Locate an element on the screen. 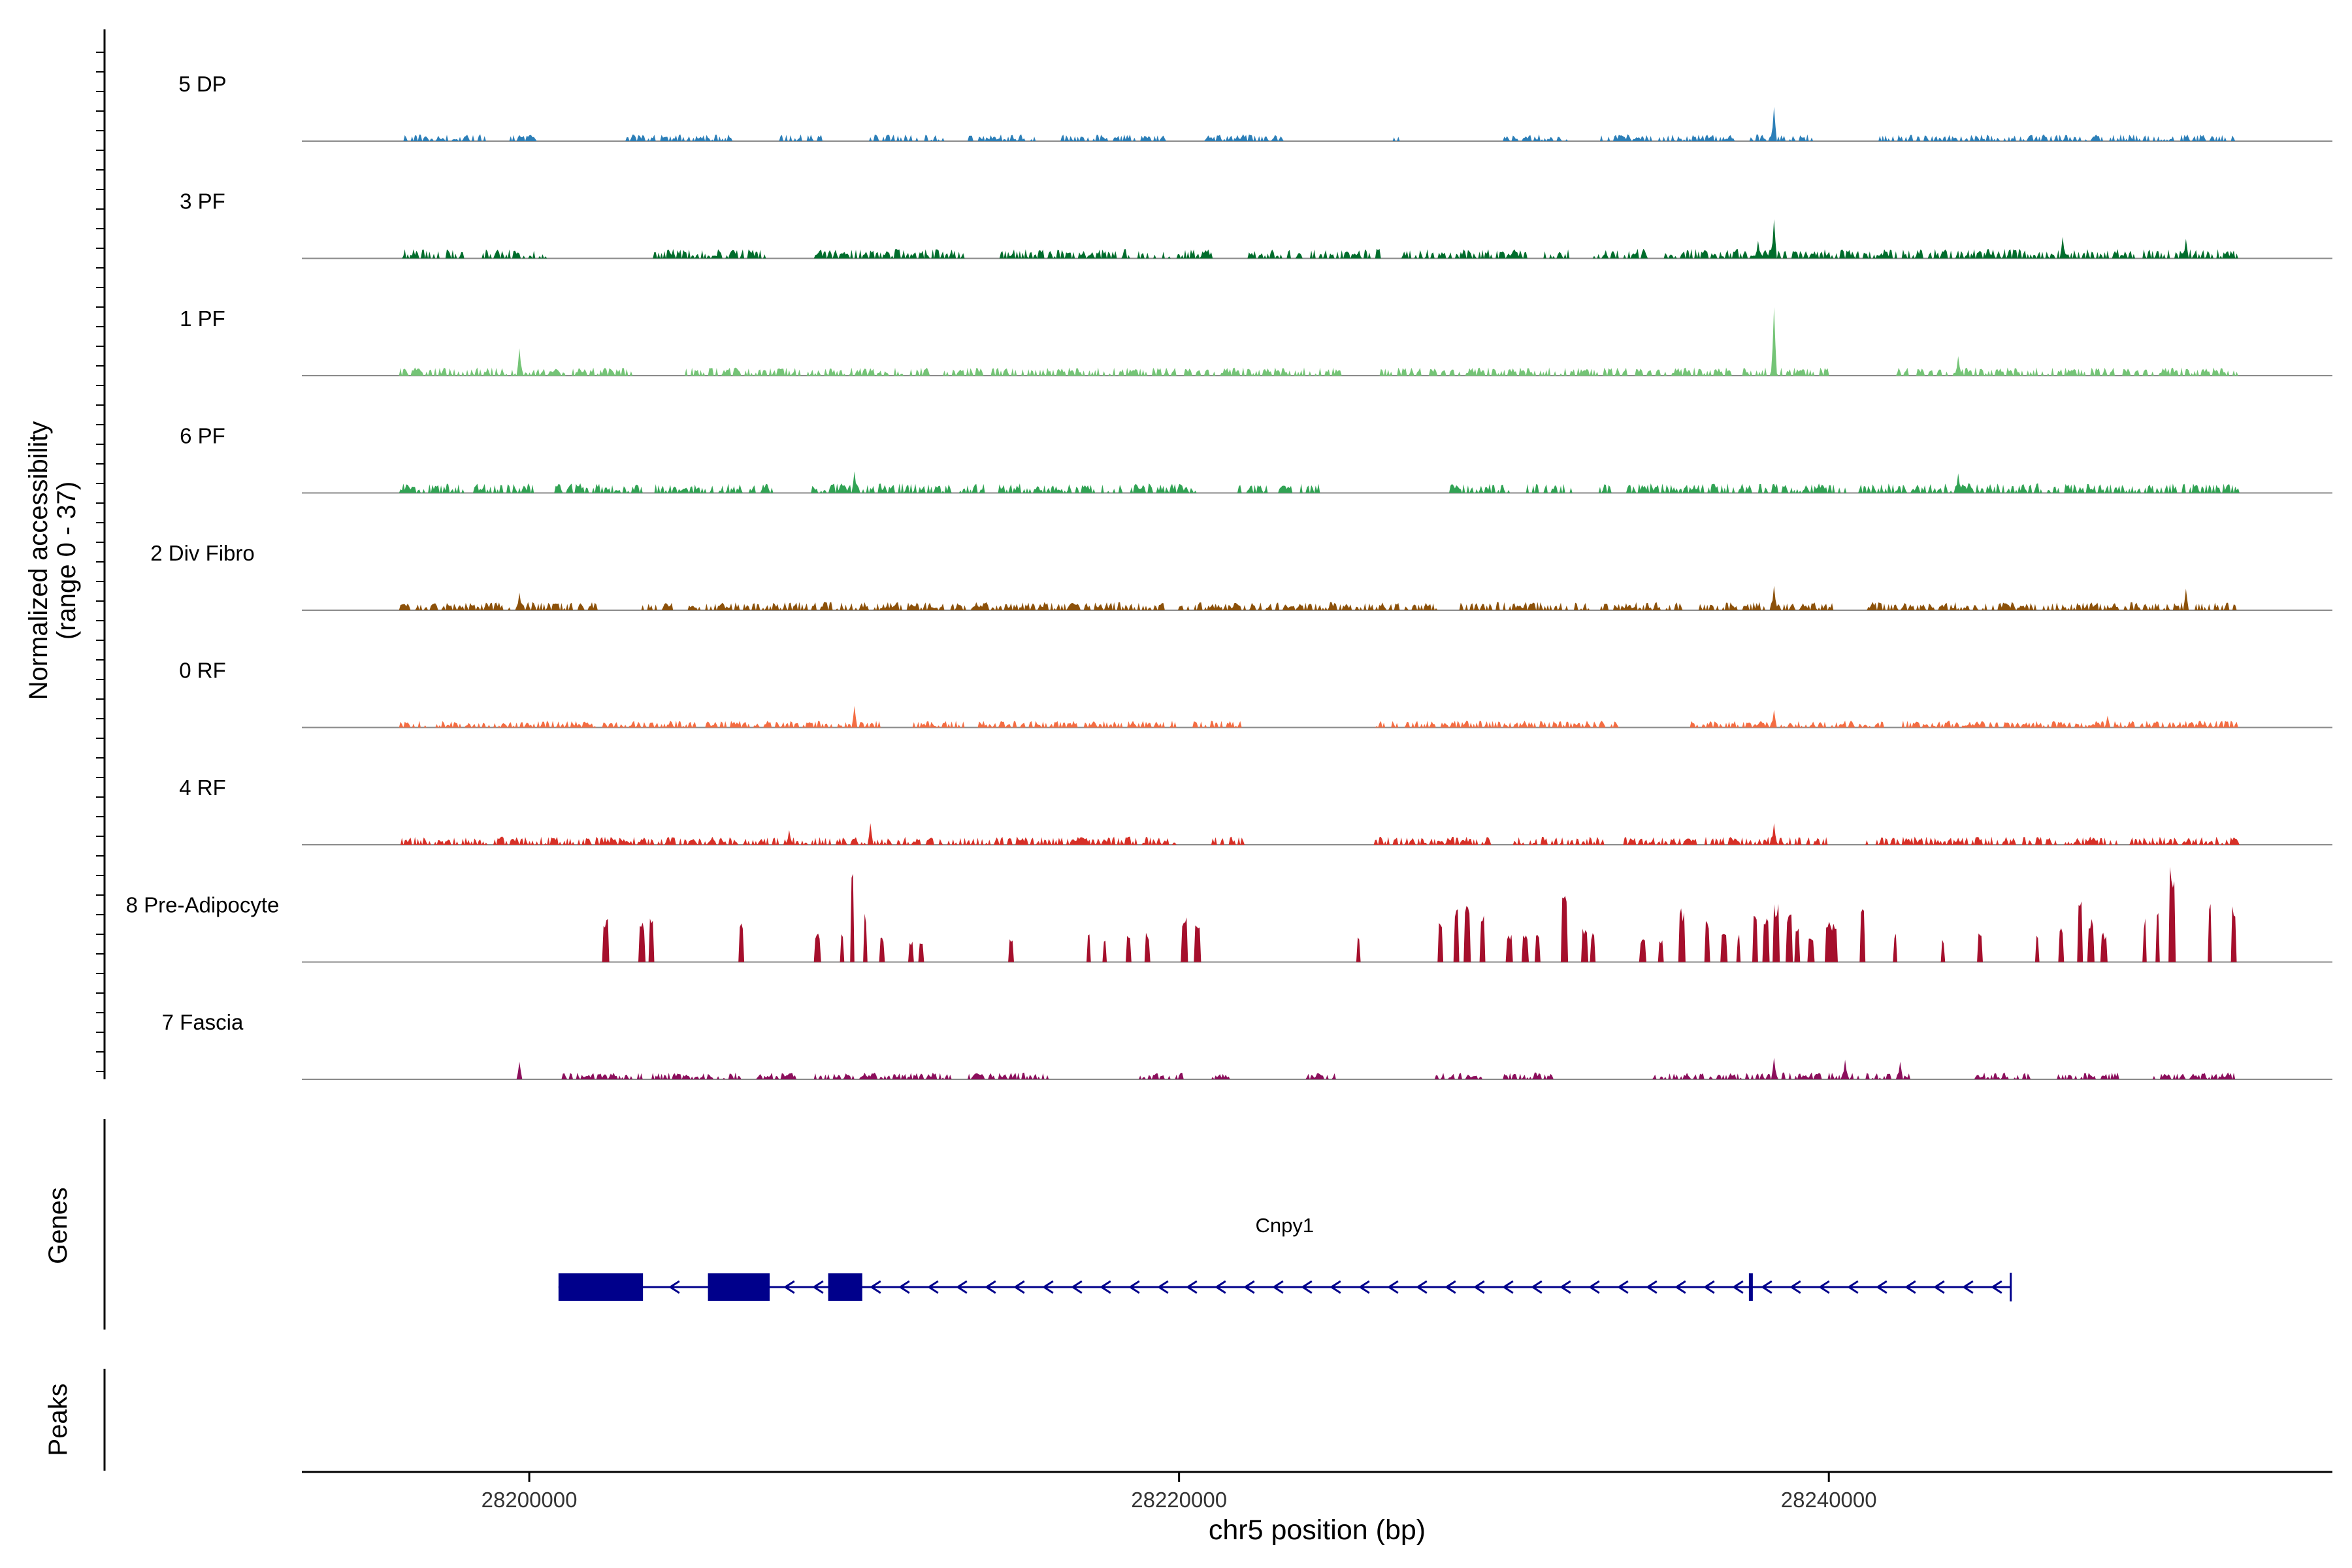 The width and height of the screenshot is (2352, 1568). x-tick-label: 28200000 is located at coordinates (530, 1500).